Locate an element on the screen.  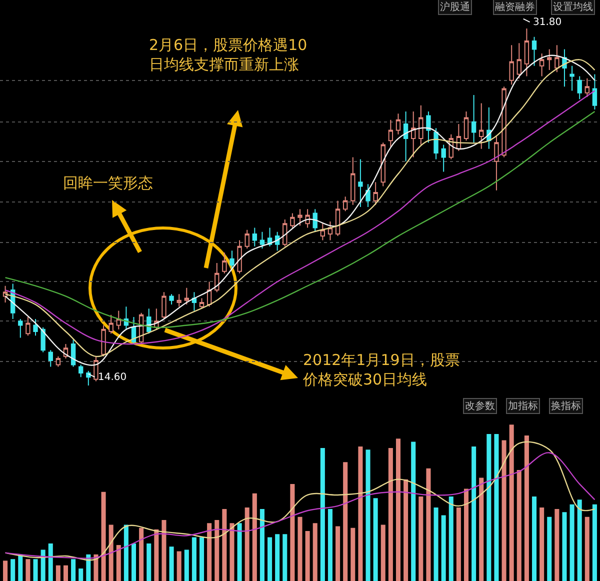
annotation: 14.60 is located at coordinates (112, 377).